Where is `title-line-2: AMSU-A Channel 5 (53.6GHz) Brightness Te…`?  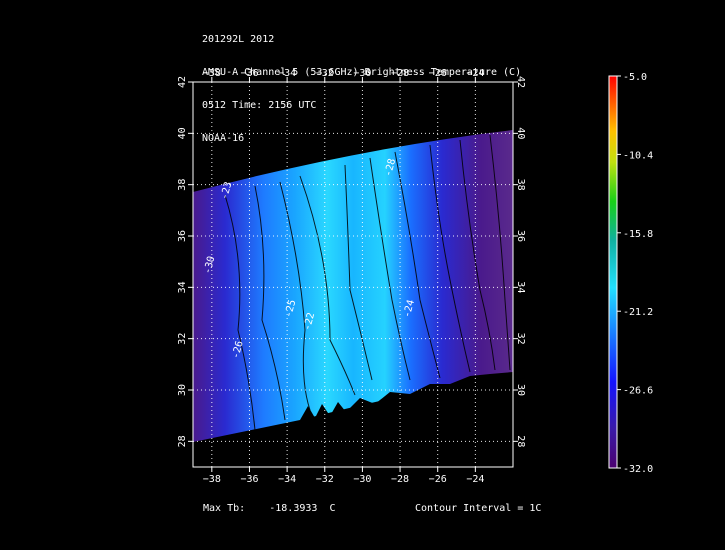
title-line-2: AMSU-A Channel 5 (53.6GHz) Brightness Te… is located at coordinates (362, 72).